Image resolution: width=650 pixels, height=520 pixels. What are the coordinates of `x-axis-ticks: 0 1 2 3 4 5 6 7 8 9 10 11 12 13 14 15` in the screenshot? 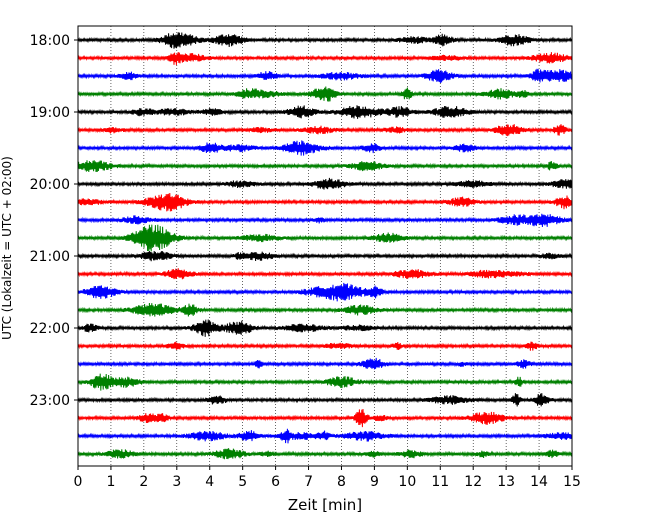 It's located at (327, 478).